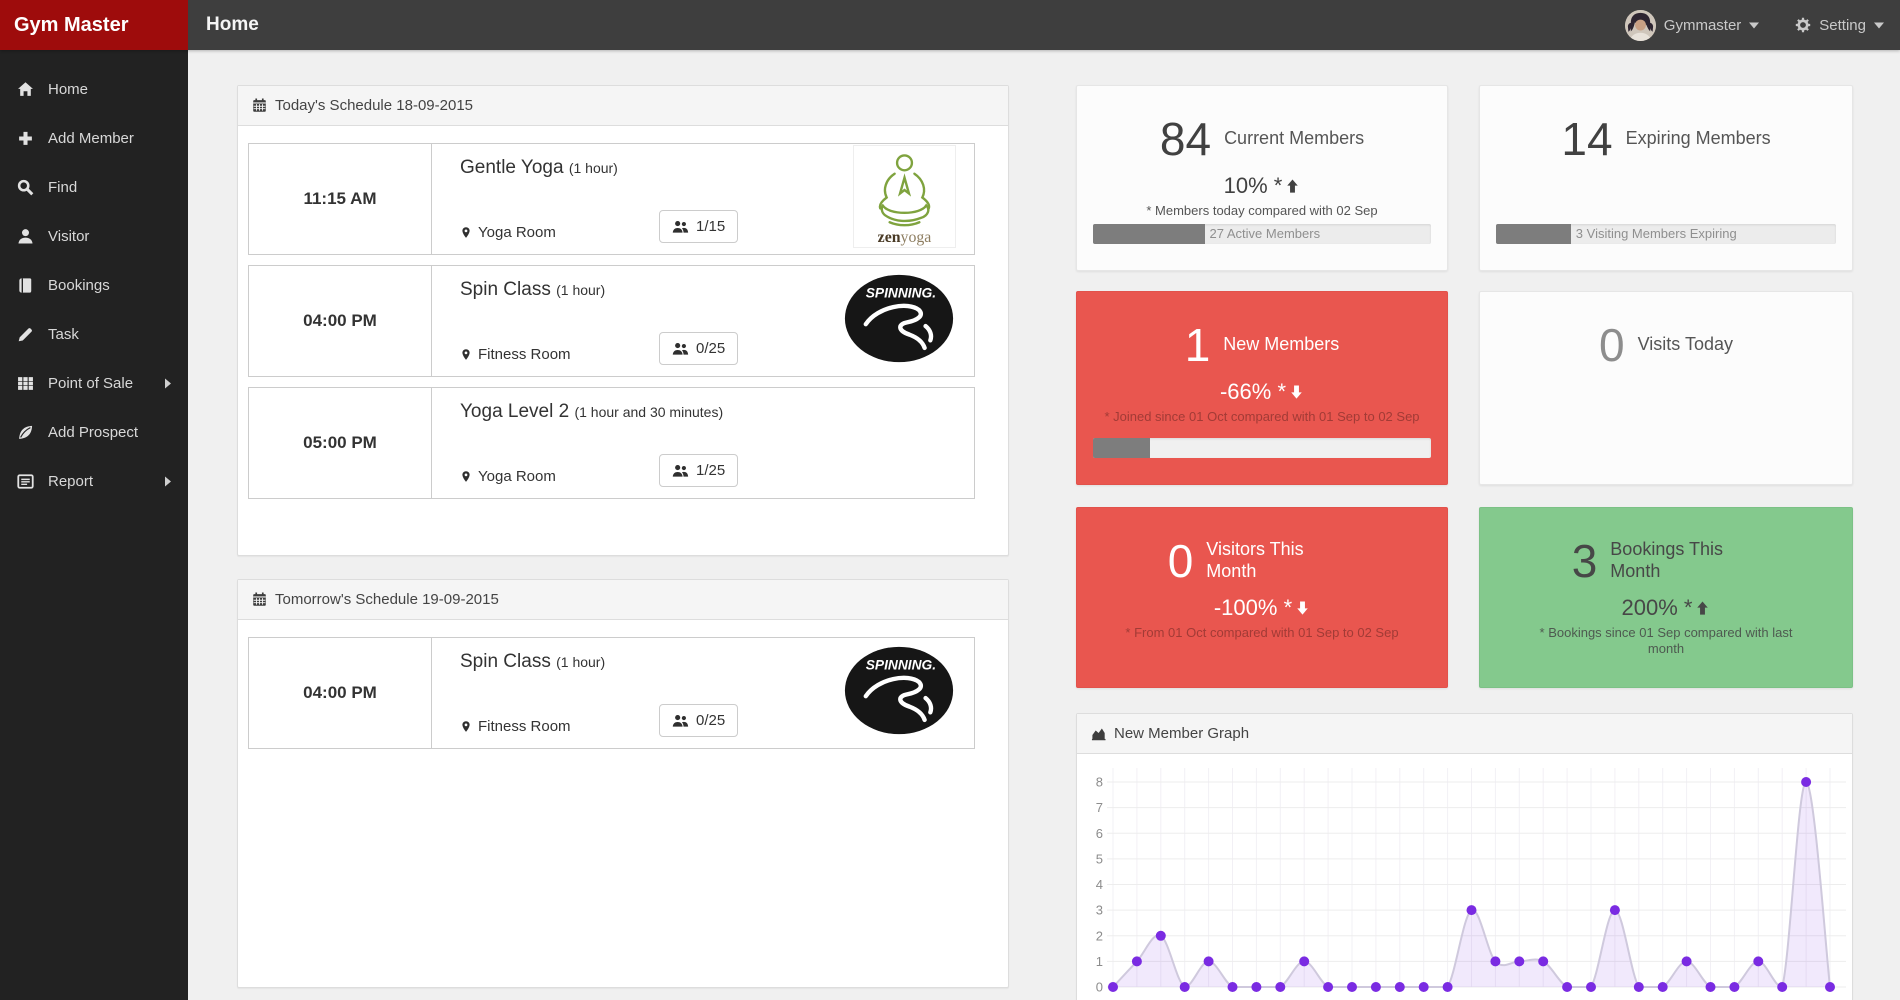  What do you see at coordinates (1612, 345) in the screenshot?
I see `stat-value: 0` at bounding box center [1612, 345].